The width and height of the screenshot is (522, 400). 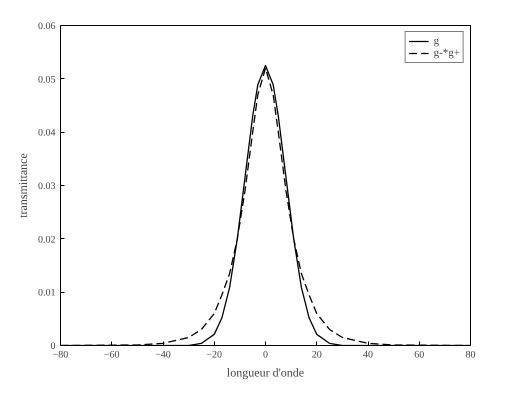 What do you see at coordinates (47, 133) in the screenshot?
I see `y-tick-label: 0.04` at bounding box center [47, 133].